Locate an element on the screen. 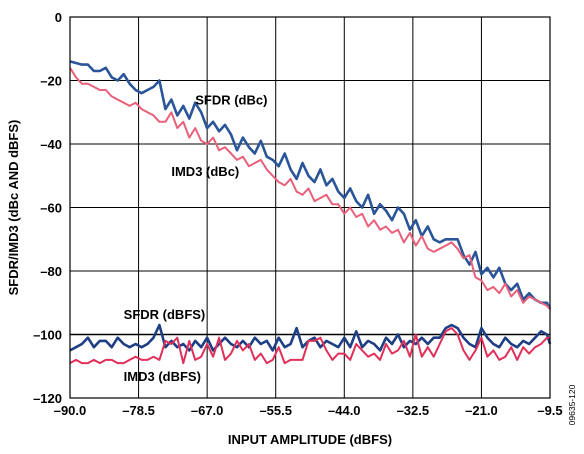 This screenshot has height=454, width=584. series-line-imd3-dbfs is located at coordinates (309, 346).